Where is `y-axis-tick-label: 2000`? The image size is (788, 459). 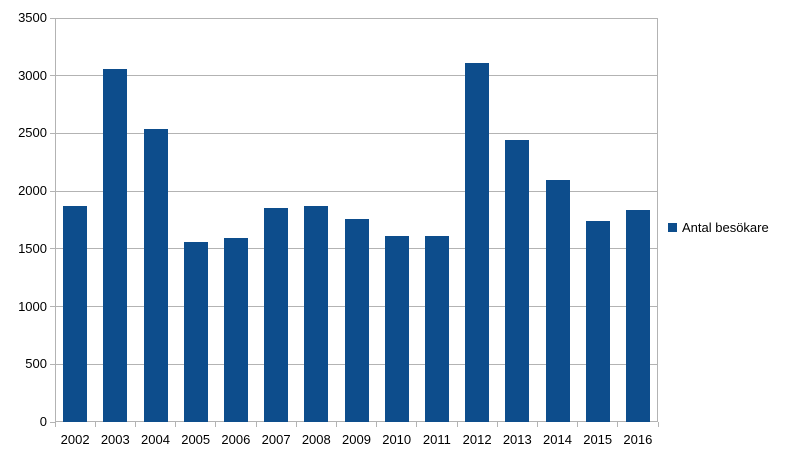
y-axis-tick-label: 2000 is located at coordinates (32, 191).